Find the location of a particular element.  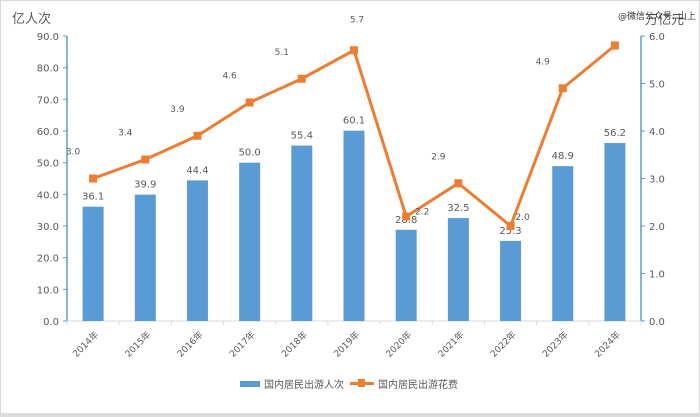

right-axis-unit: 万亿元 is located at coordinates (665, 20).